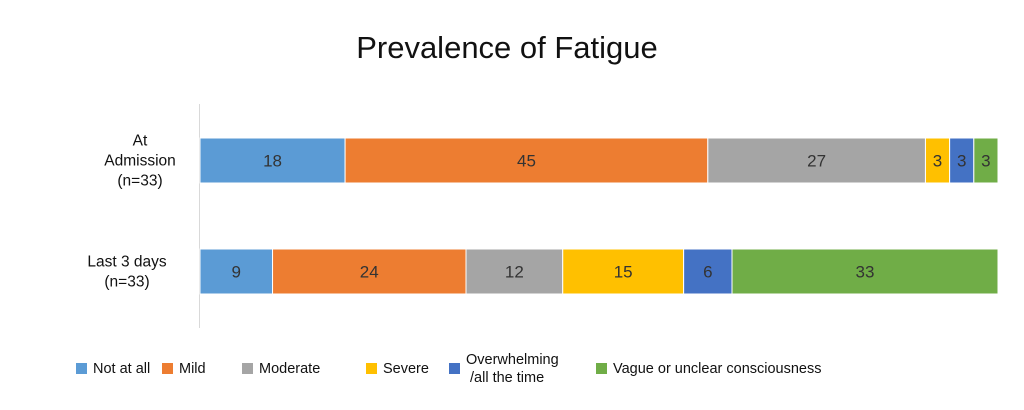 The width and height of the screenshot is (1024, 410). Describe the element at coordinates (406, 369) in the screenshot. I see `legend-label: Severe` at that location.